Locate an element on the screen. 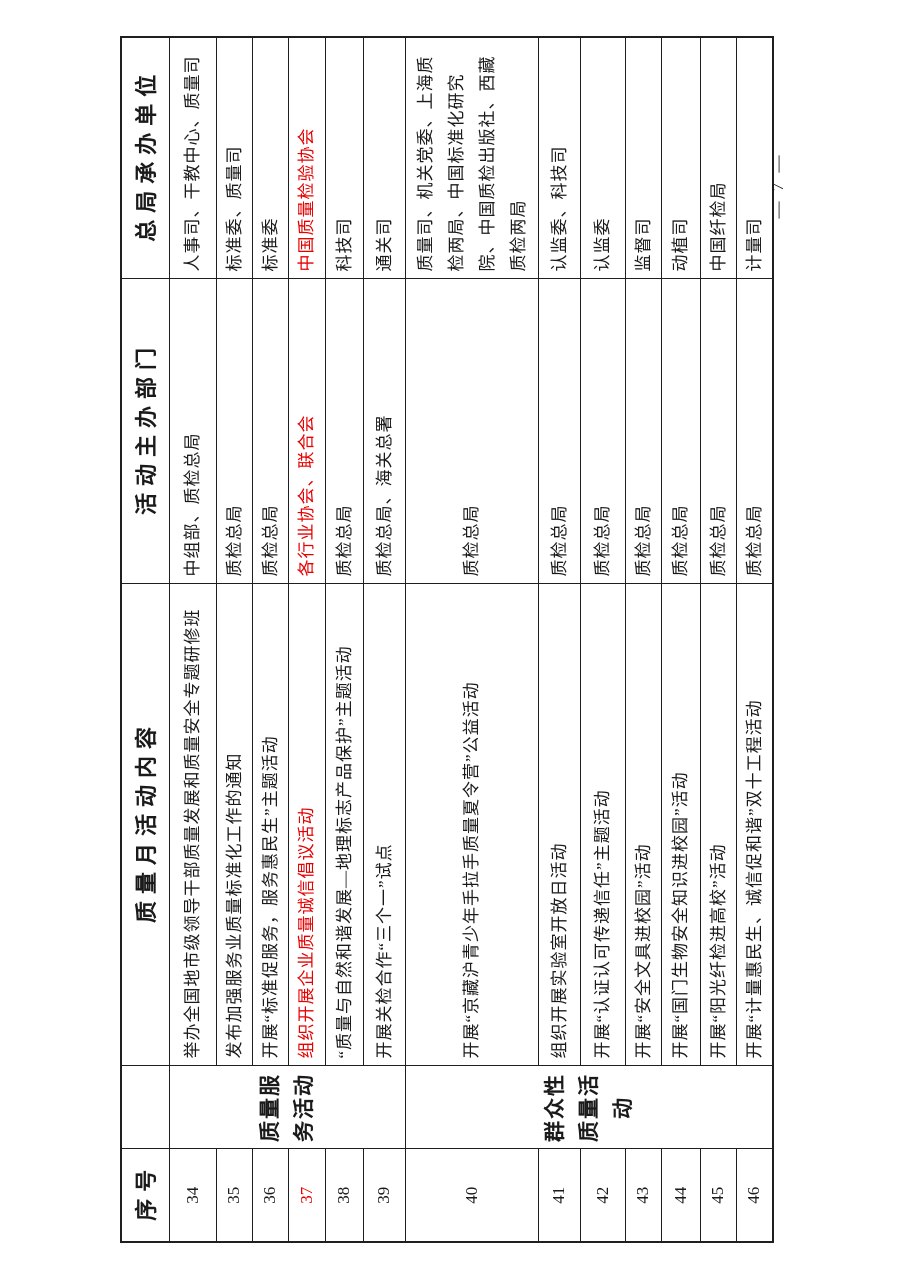 This screenshot has width=900, height=1273. row-content: 开展“认证认可传递信任”主题活动 is located at coordinates (602, 825).